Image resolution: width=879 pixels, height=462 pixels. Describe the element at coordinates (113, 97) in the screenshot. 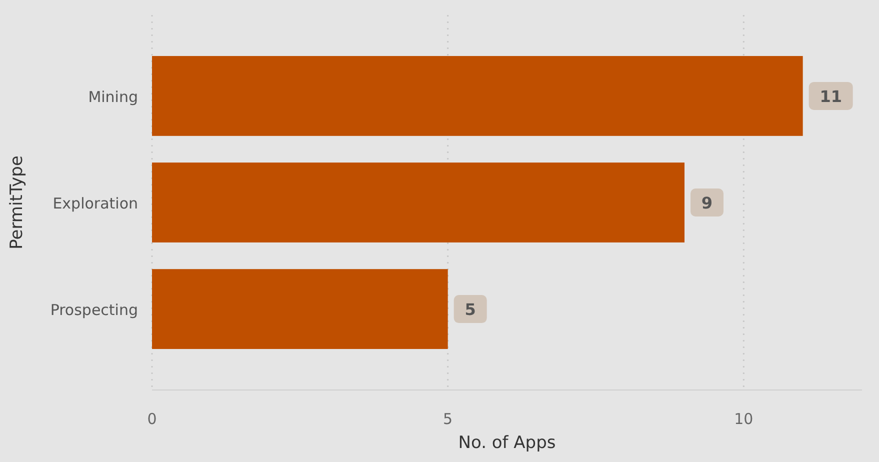

I see `y-tick-label: Mining` at that location.